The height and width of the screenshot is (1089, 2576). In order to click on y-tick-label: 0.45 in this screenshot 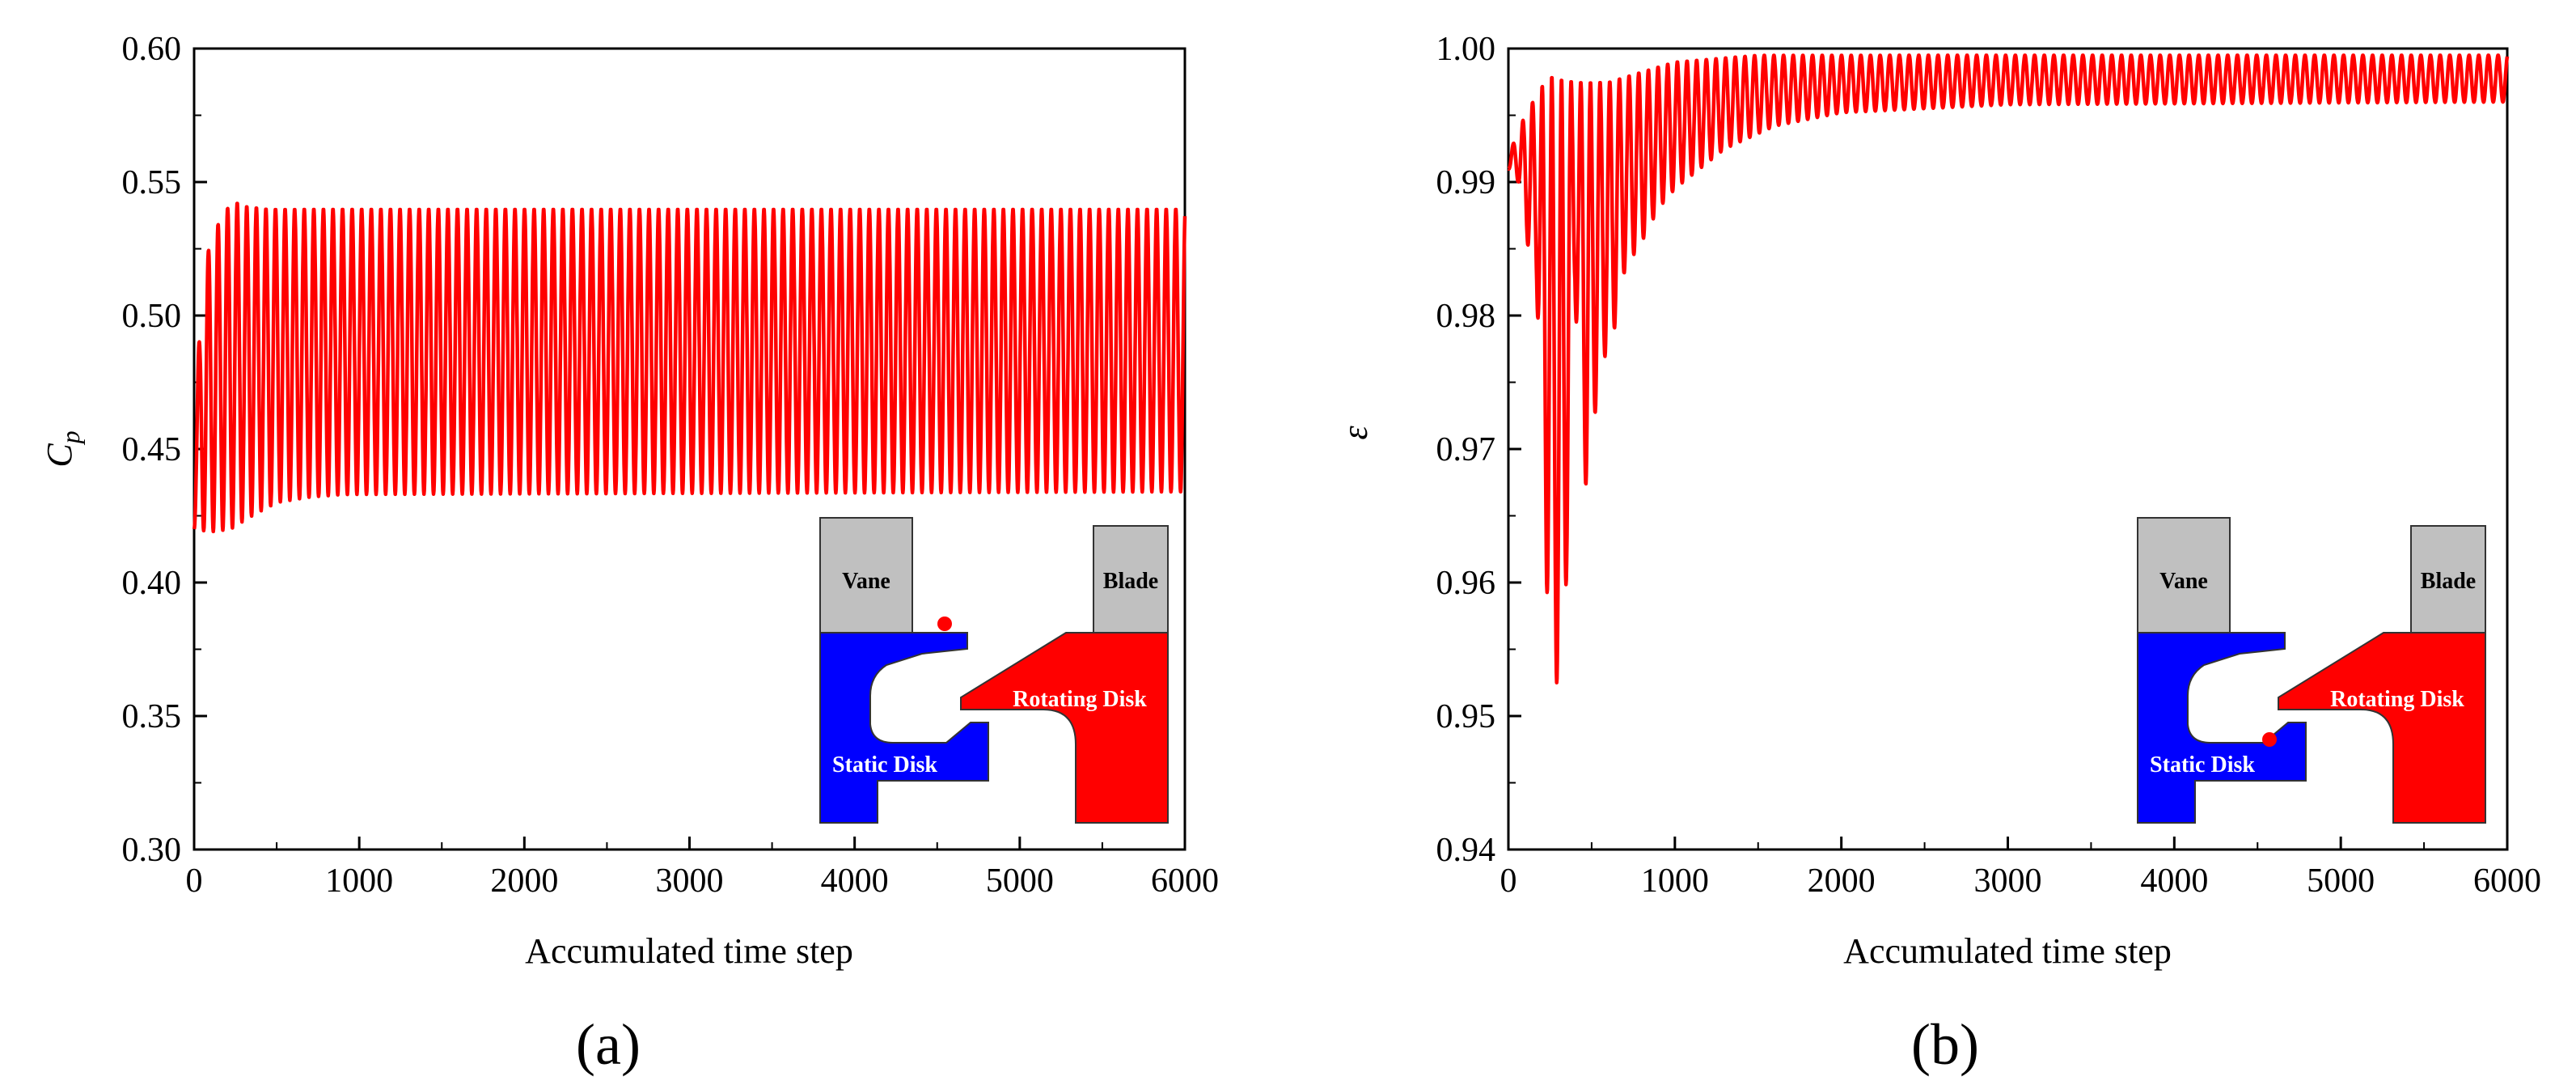, I will do `click(152, 449)`.